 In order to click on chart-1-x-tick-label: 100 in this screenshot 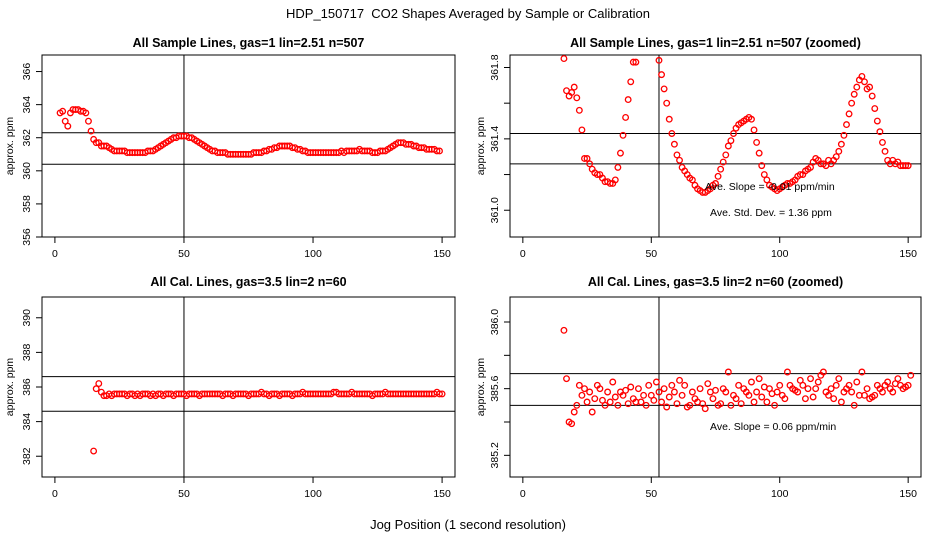, I will do `click(780, 254)`.